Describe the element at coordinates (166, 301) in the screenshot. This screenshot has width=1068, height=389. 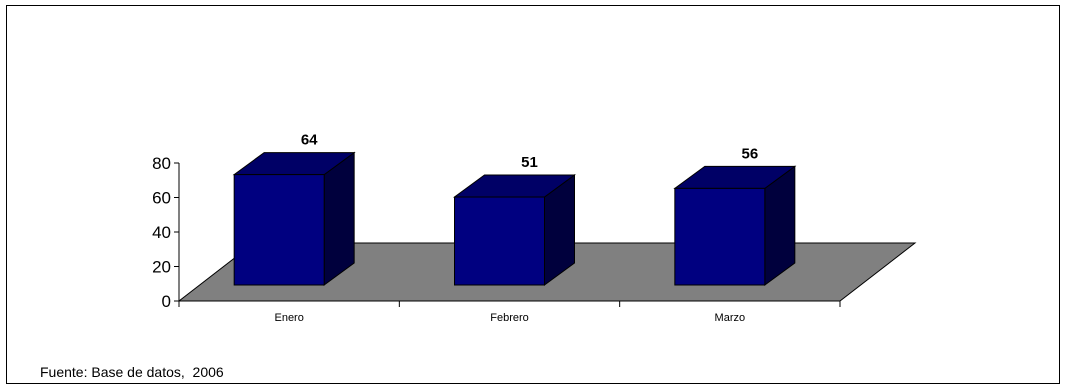
I see `y-tick-label: 0` at that location.